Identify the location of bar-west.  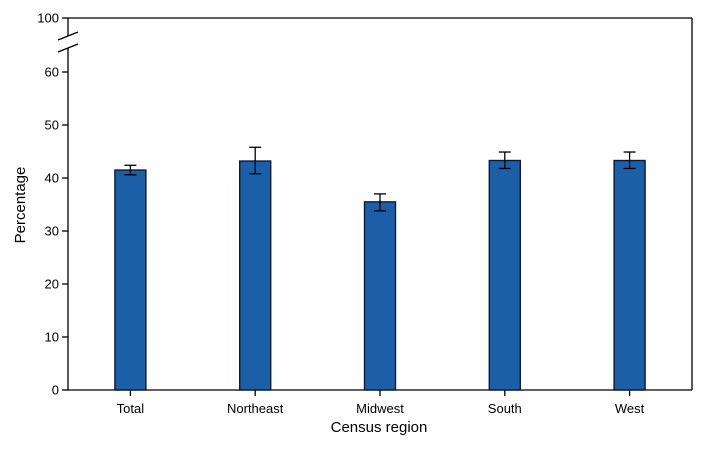
(629, 275).